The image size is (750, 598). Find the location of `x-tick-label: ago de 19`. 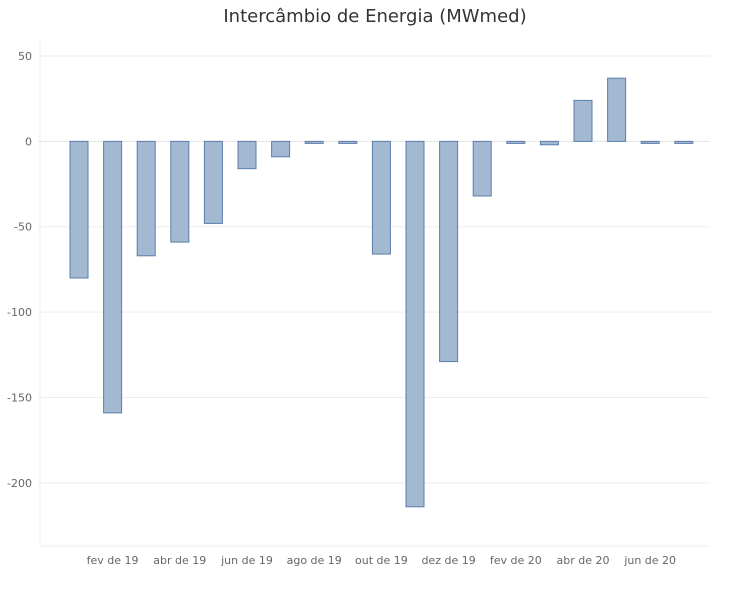

x-tick-label: ago de 19 is located at coordinates (314, 560).